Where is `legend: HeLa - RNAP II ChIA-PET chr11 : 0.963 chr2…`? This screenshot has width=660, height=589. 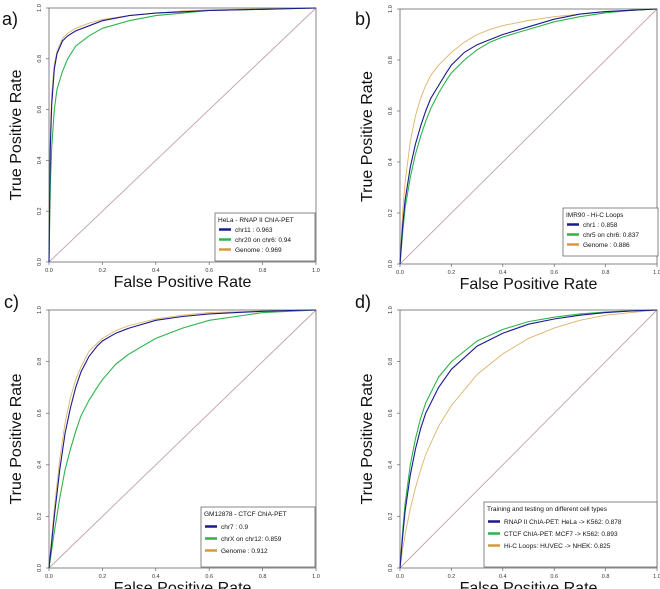 legend: HeLa - RNAP II ChIA-PET chr11 : 0.963 chr2… is located at coordinates (265, 237).